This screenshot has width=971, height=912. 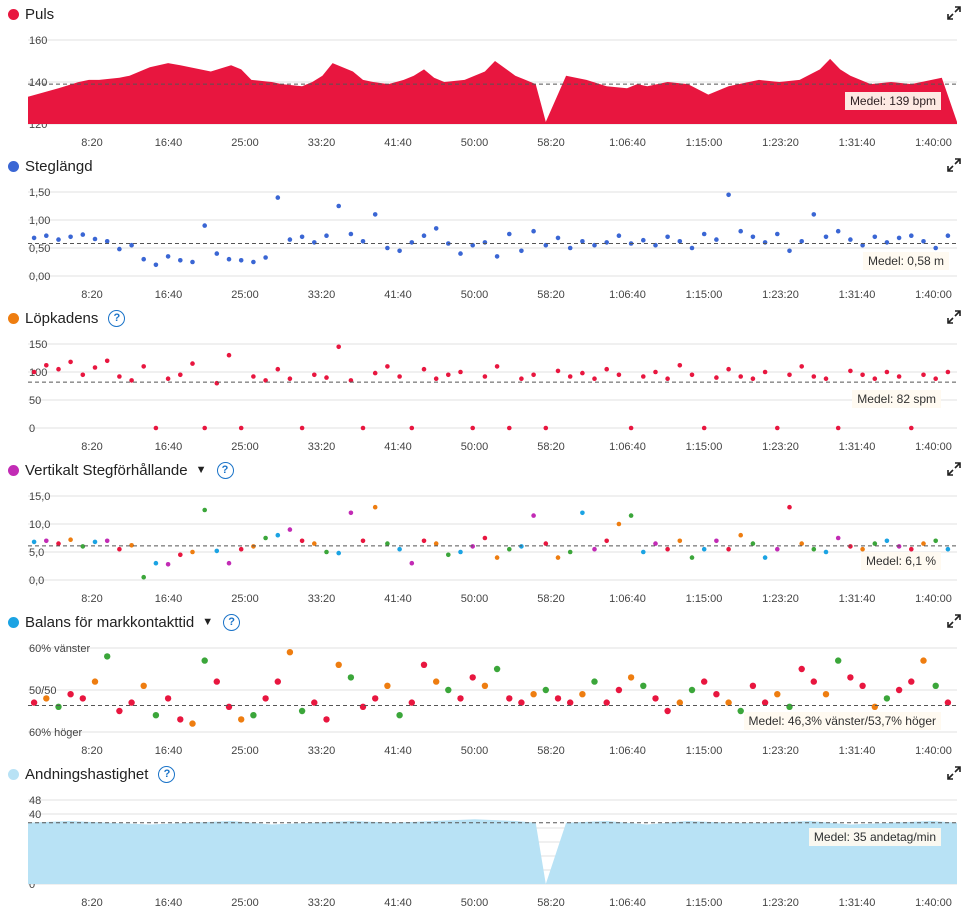 I want to click on x-tick-label: 33:20, so click(x=322, y=143).